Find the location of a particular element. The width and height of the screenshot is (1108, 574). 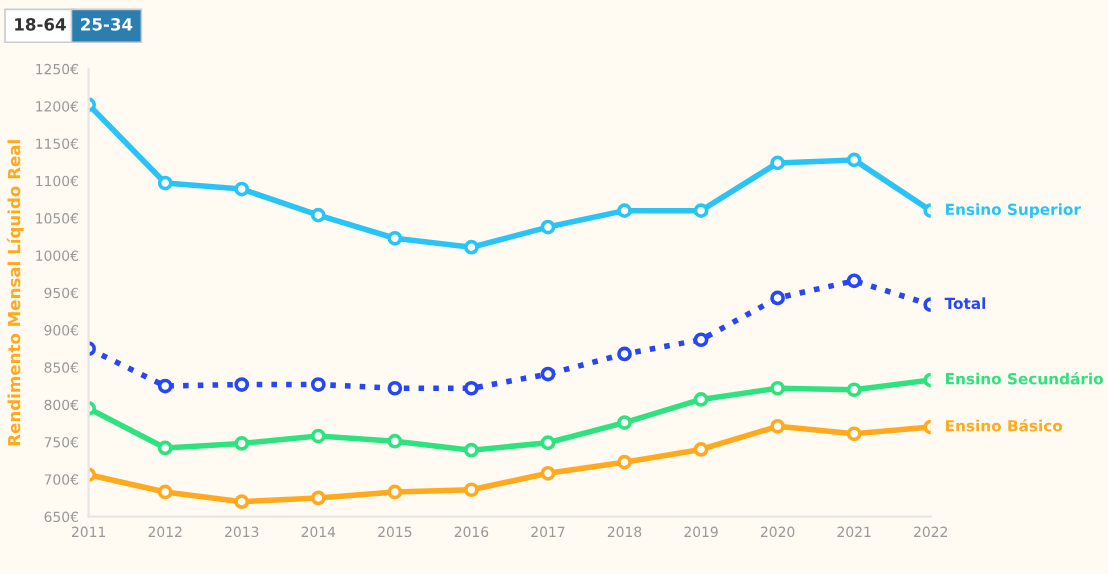

text: 25-34 is located at coordinates (107, 24).